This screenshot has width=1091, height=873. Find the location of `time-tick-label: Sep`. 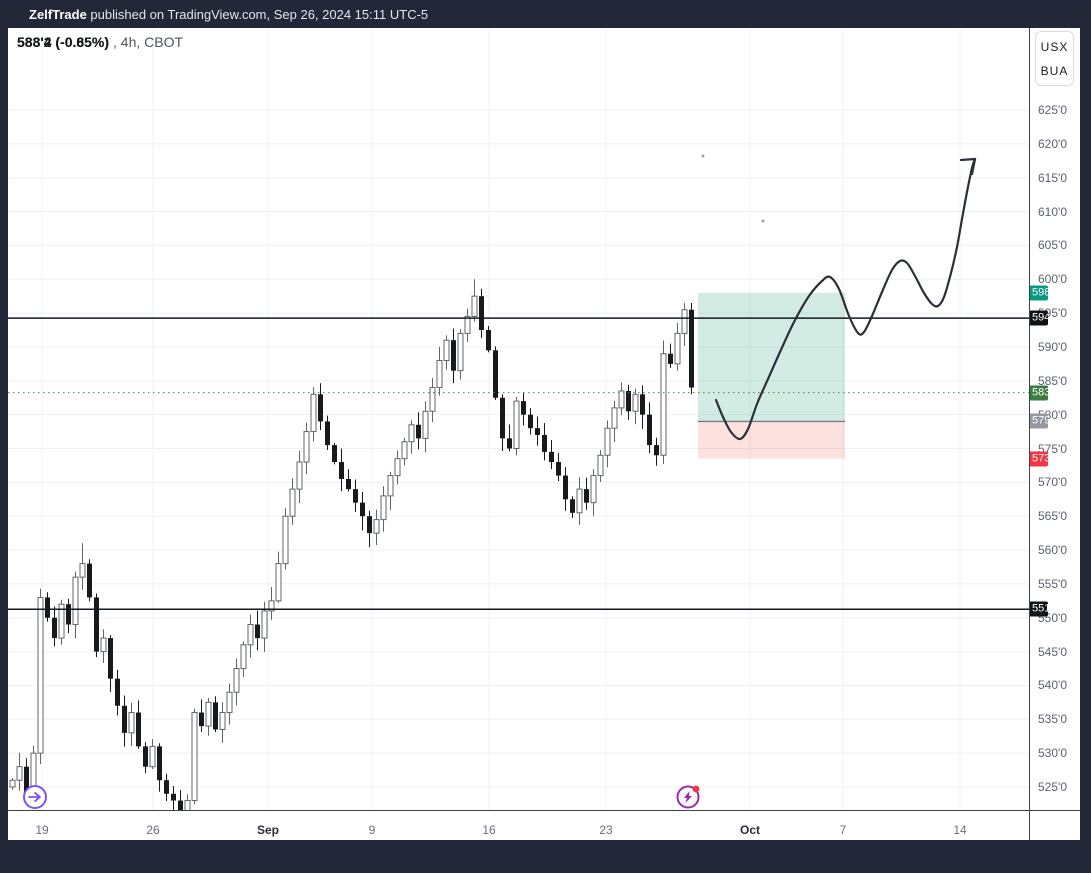

time-tick-label: Sep is located at coordinates (268, 830).